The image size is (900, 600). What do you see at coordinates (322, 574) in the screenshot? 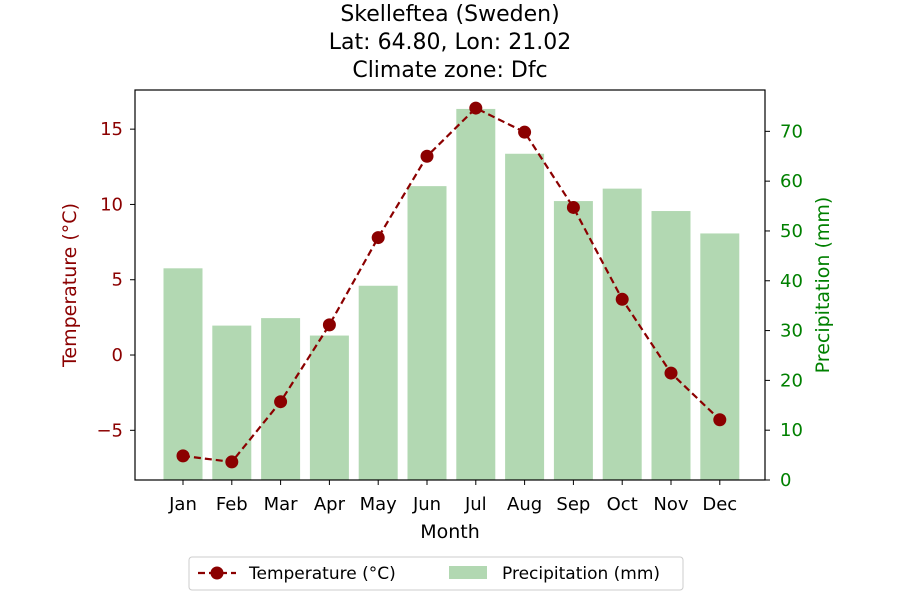
I see `legend-temperature-label: Temperature (°C)` at bounding box center [322, 574].